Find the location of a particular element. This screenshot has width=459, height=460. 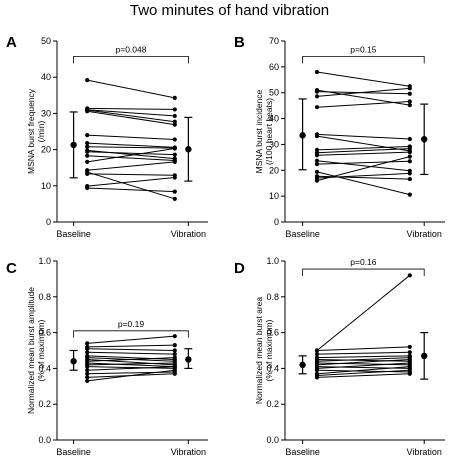

y-tick-label: 10 is located at coordinates (46, 186).